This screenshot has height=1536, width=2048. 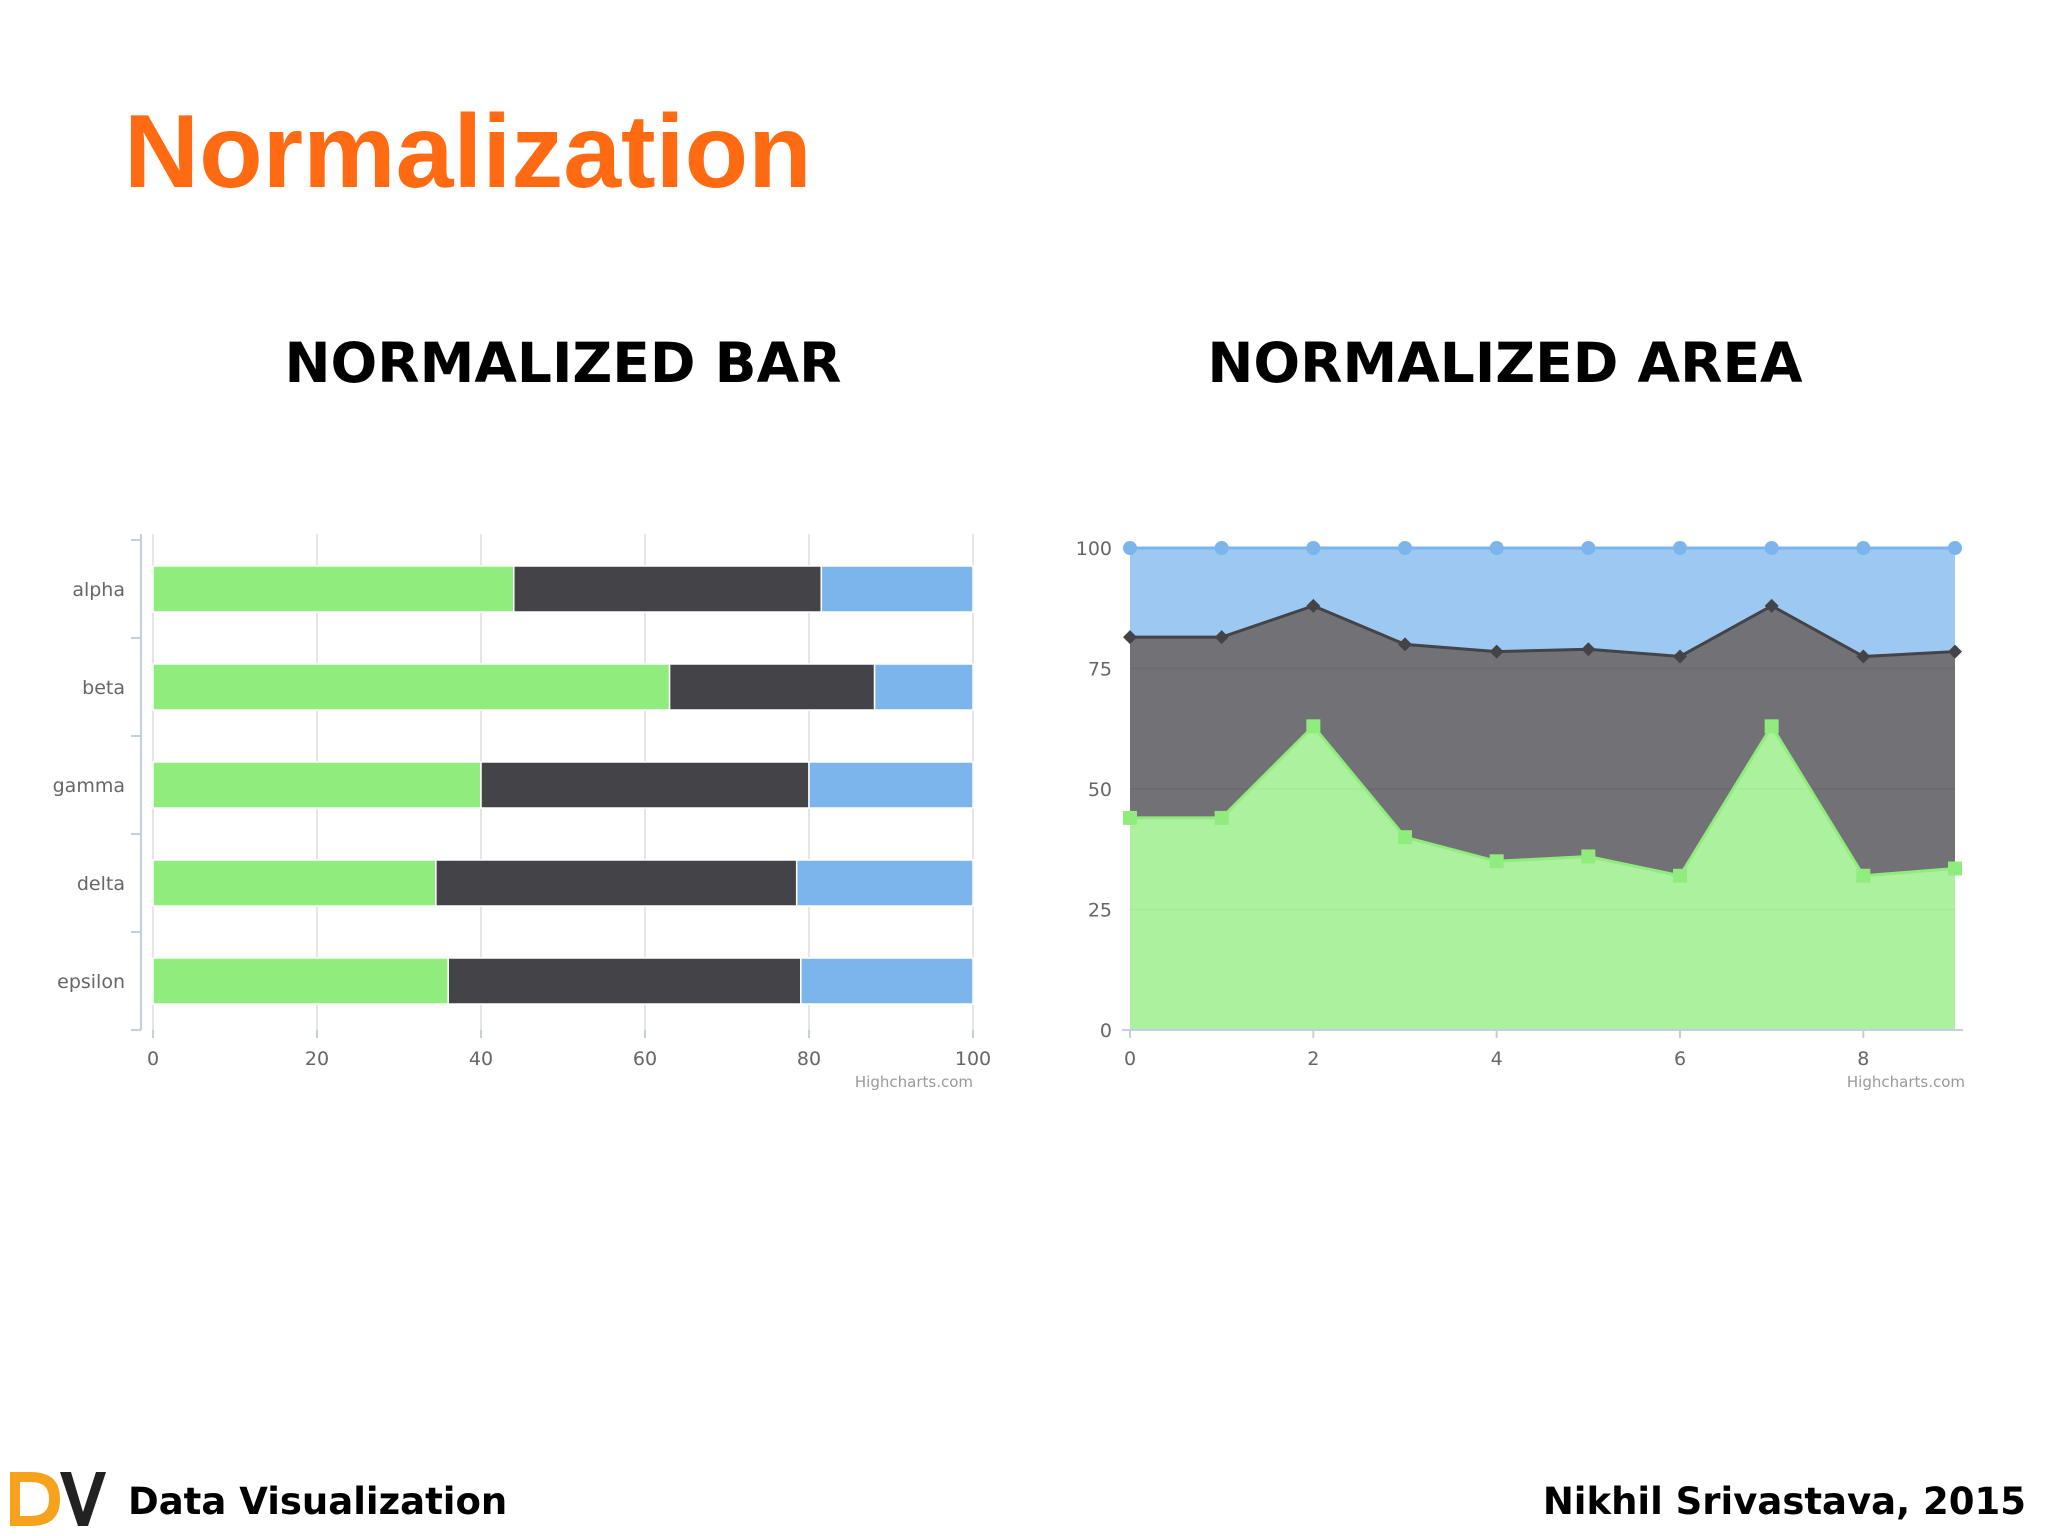 What do you see at coordinates (468, 152) in the screenshot?
I see `slide-title: Normalization` at bounding box center [468, 152].